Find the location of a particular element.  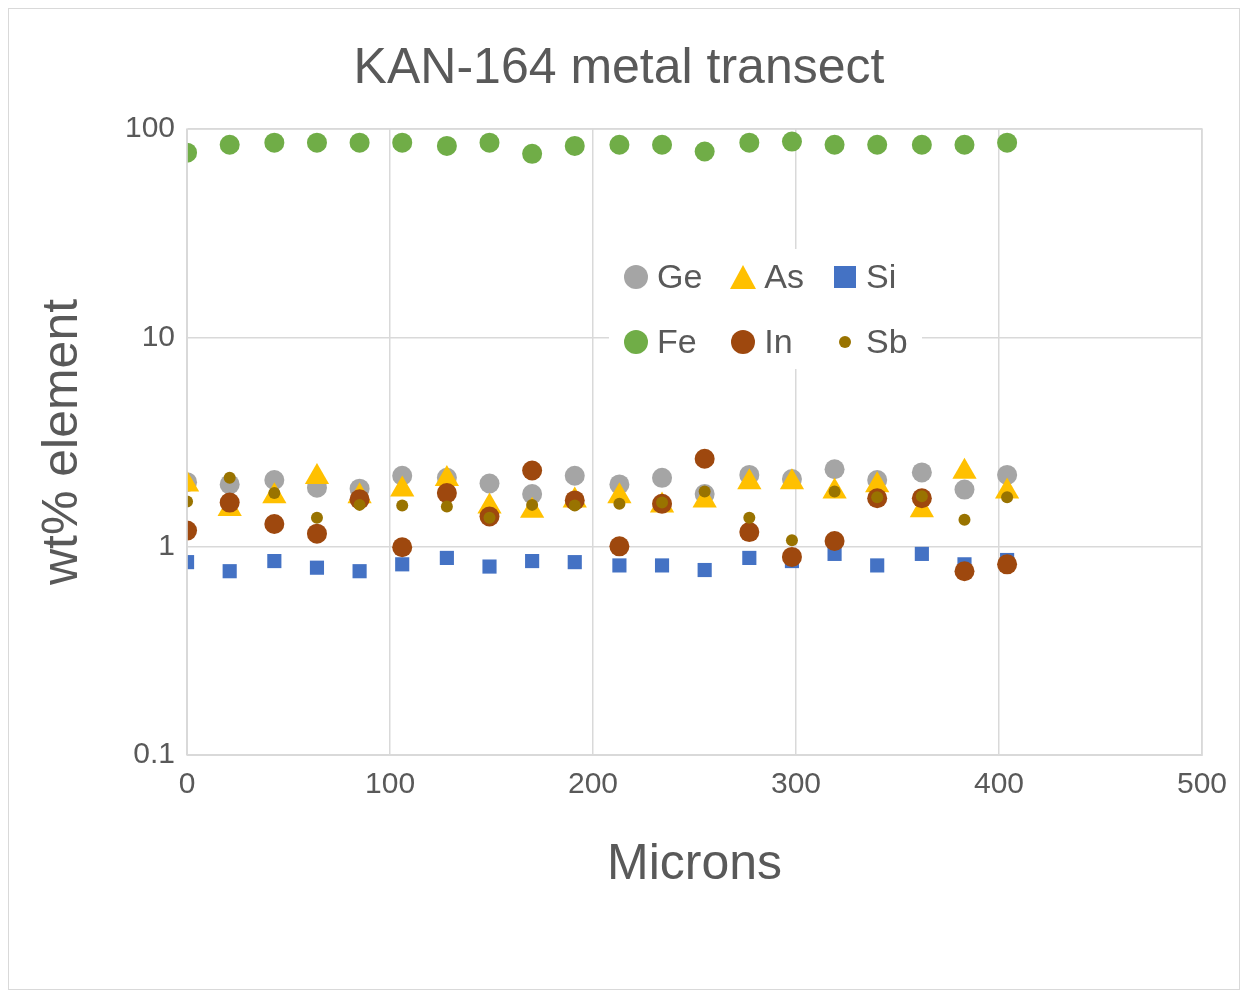

x-tick-label: 400 is located at coordinates (999, 783).